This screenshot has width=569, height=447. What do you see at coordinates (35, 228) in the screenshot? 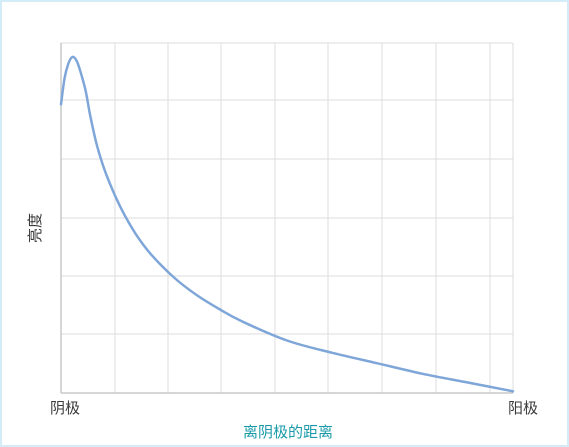
I see `y-axis-label: 亮度` at bounding box center [35, 228].